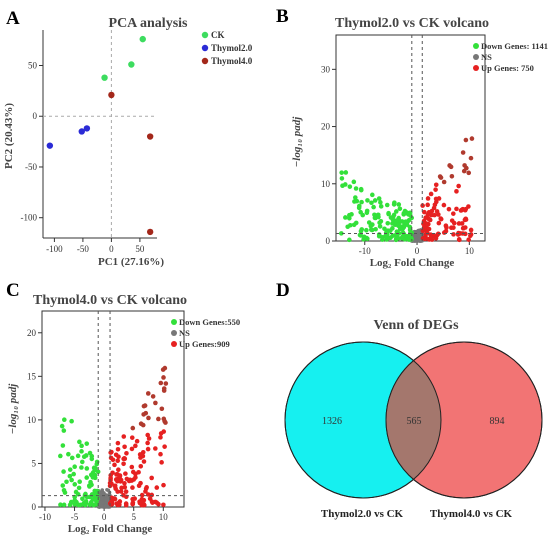 The height and width of the screenshot is (546, 550). Describe the element at coordinates (514, 46) in the screenshot. I see `vb-legend-label: Down Genes: 1141` at that location.